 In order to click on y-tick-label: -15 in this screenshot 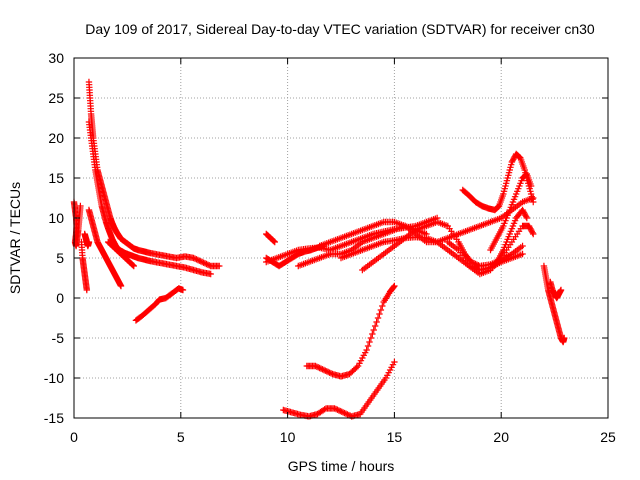, I will do `click(54, 418)`.